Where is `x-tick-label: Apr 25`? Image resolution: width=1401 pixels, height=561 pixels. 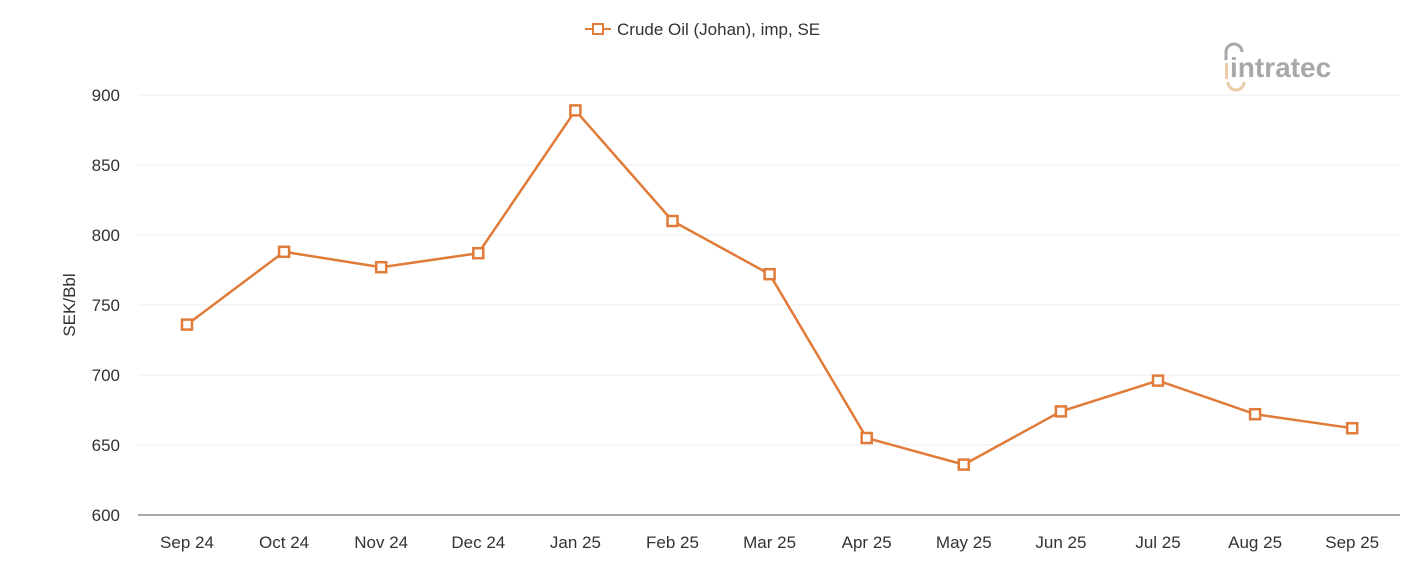 x-tick-label: Apr 25 is located at coordinates (867, 542).